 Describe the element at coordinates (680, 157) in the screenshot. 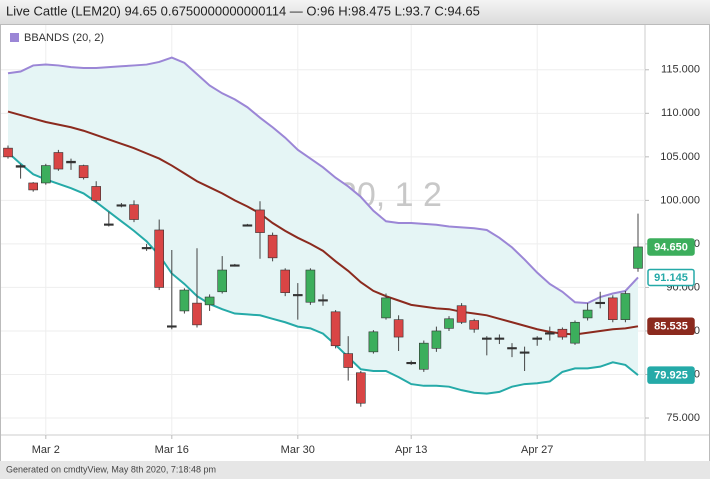

I see `y-tick-label: 105.000` at that location.